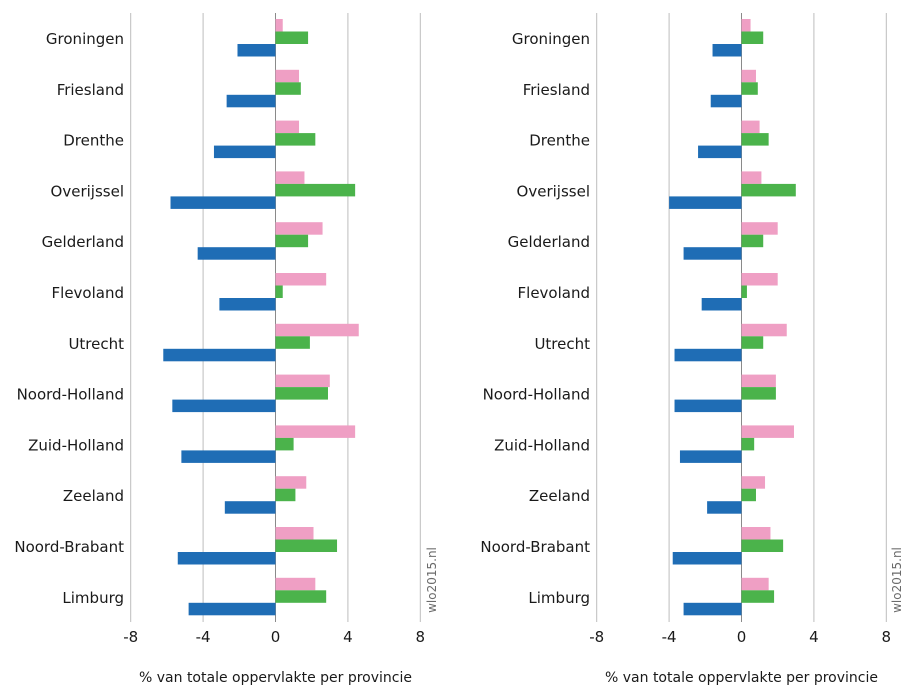 The image size is (906, 687). I want to click on category-label: Limburg, so click(93, 598).